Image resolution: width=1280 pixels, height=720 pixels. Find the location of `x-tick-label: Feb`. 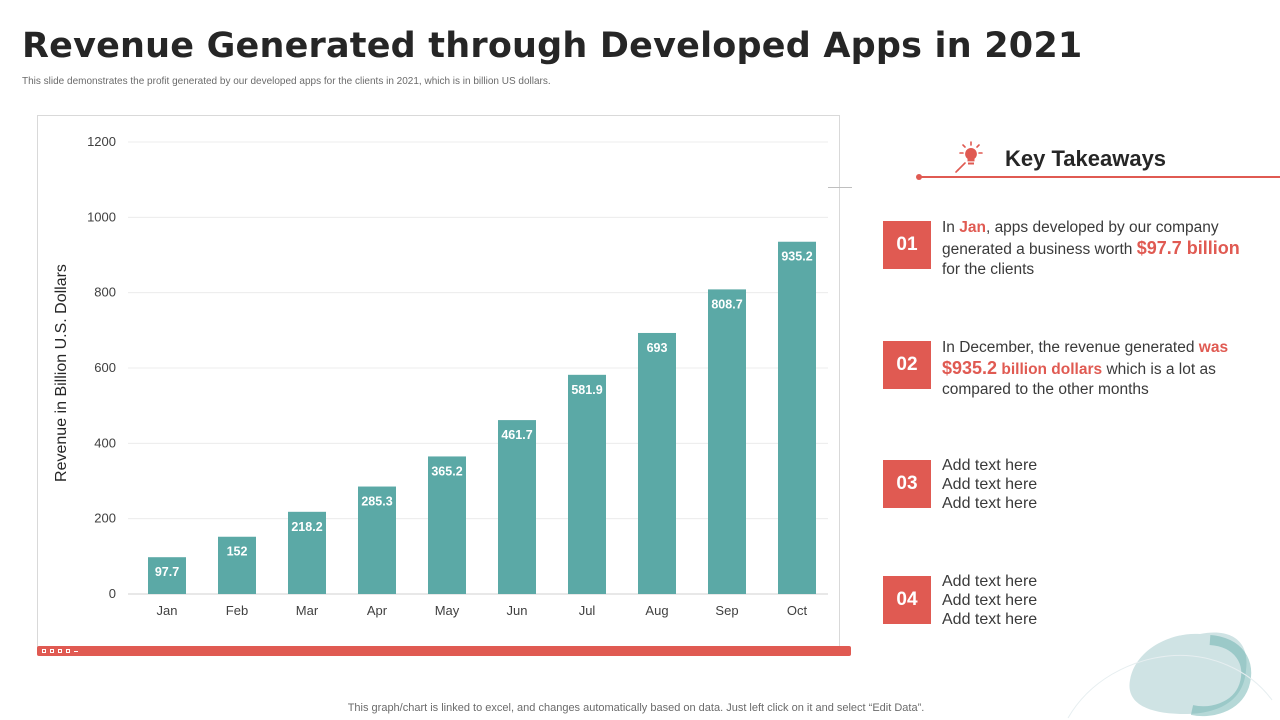

x-tick-label: Feb is located at coordinates (237, 610).